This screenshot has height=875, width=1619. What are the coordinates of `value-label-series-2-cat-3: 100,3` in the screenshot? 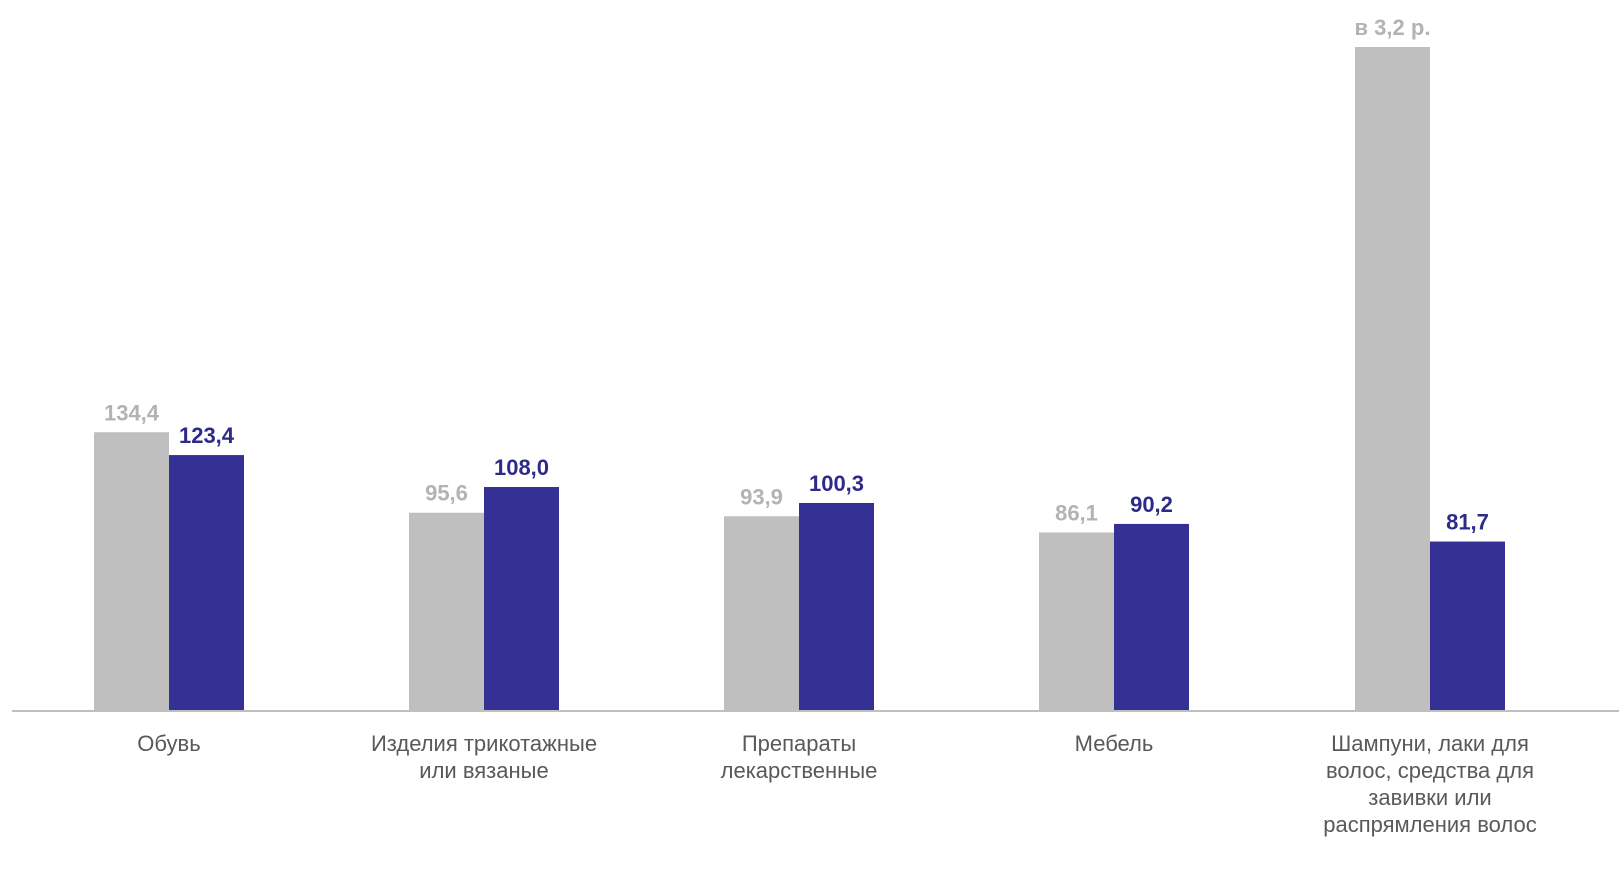 It's located at (836, 483).